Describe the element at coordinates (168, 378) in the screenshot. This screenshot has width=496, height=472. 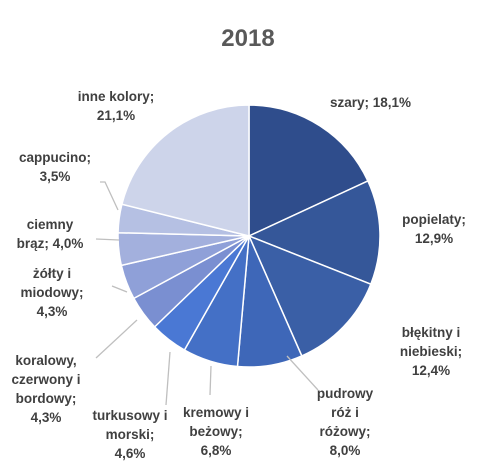
I see `leader-line-turkusowy` at that location.